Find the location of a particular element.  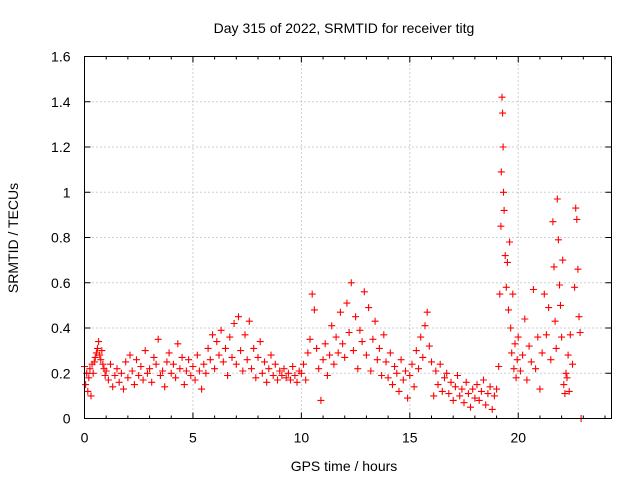

y-tick-labels: 0 0.2 0.4 0.6 0.8 1 1.2 1.4 1.6 is located at coordinates (61, 238).